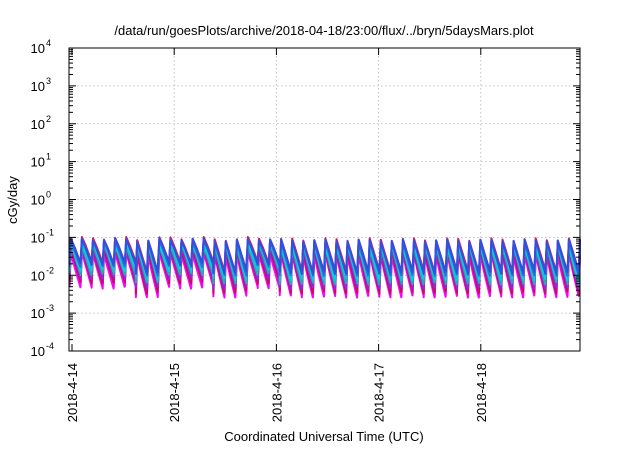  What do you see at coordinates (48, 157) in the screenshot?
I see `y-tick-exponent: 1` at bounding box center [48, 157].